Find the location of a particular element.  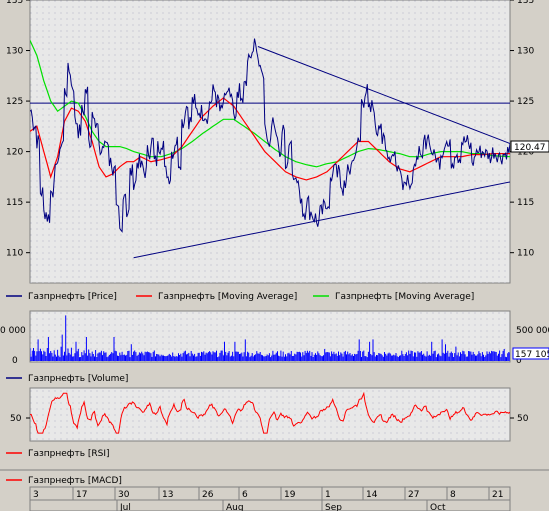

x-day-label: 30 is located at coordinates (124, 495).